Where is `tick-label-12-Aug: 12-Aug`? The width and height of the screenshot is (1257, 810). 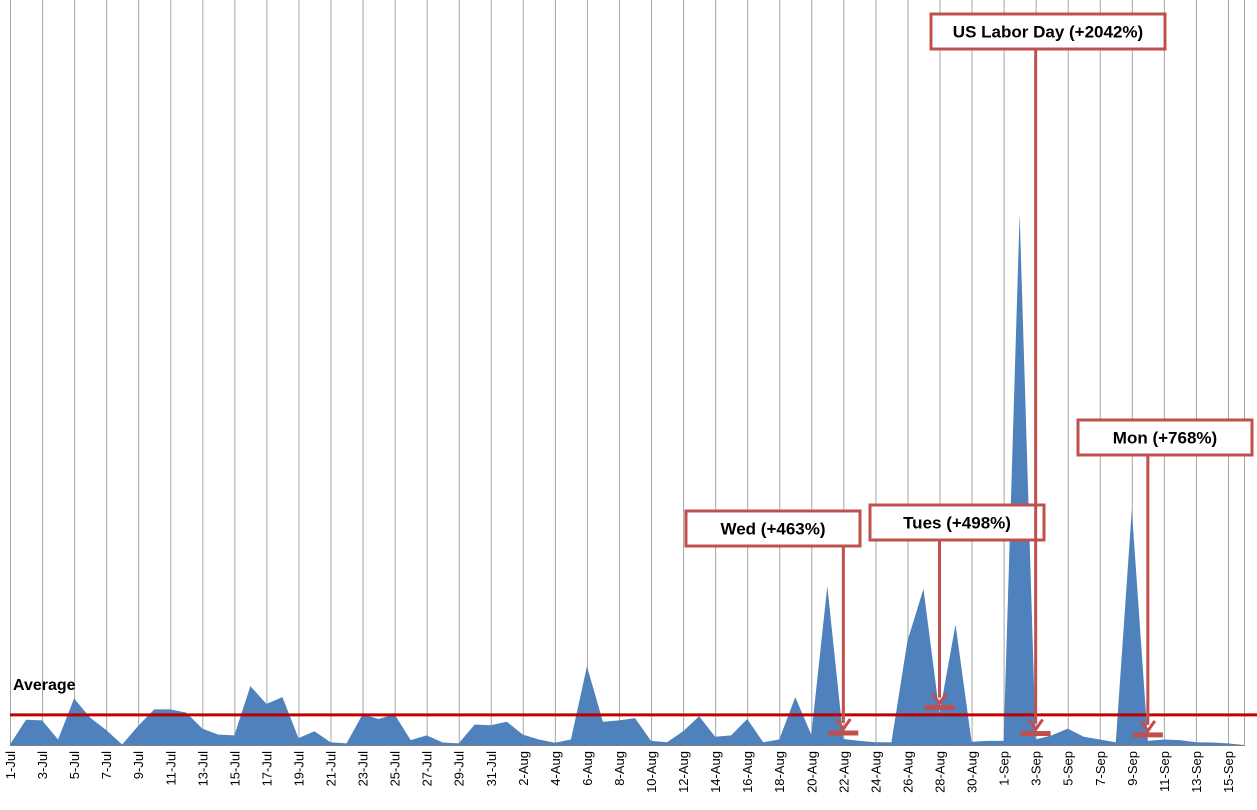
tick-label-12-Aug: 12-Aug is located at coordinates (683, 772).